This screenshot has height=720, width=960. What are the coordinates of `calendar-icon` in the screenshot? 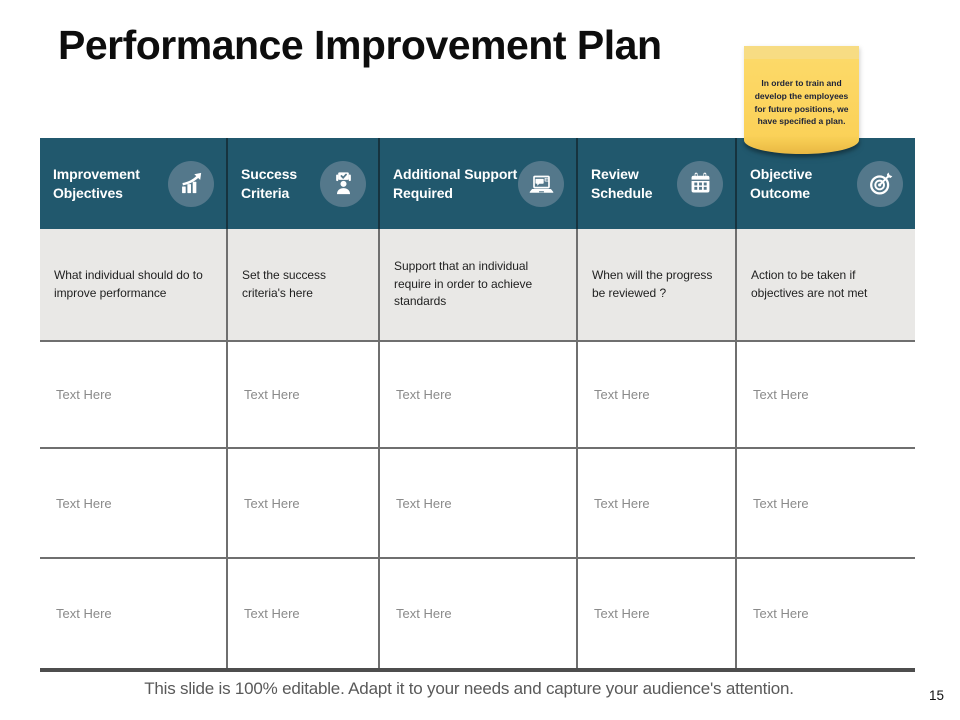 It's located at (700, 183).